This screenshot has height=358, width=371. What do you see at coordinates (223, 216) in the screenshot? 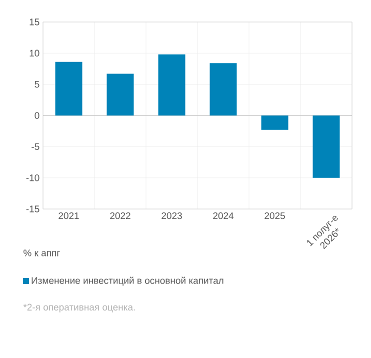
I see `x-tick-label: 2024` at bounding box center [223, 216].